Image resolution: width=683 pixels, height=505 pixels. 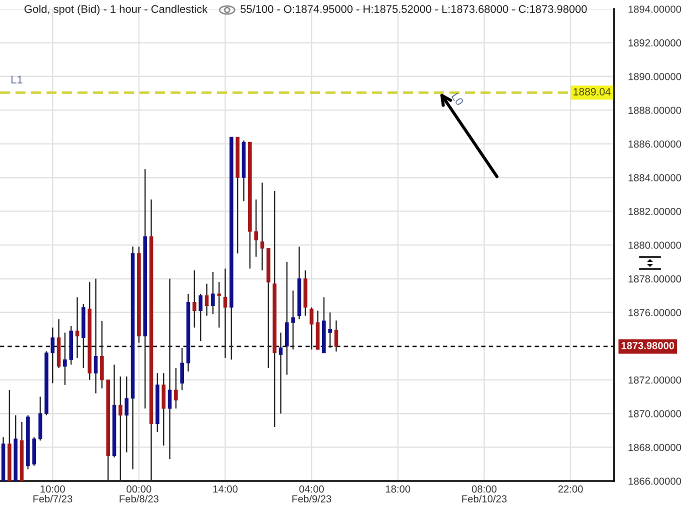 I want to click on y-tick-label: 1890.00000, so click(x=655, y=76).